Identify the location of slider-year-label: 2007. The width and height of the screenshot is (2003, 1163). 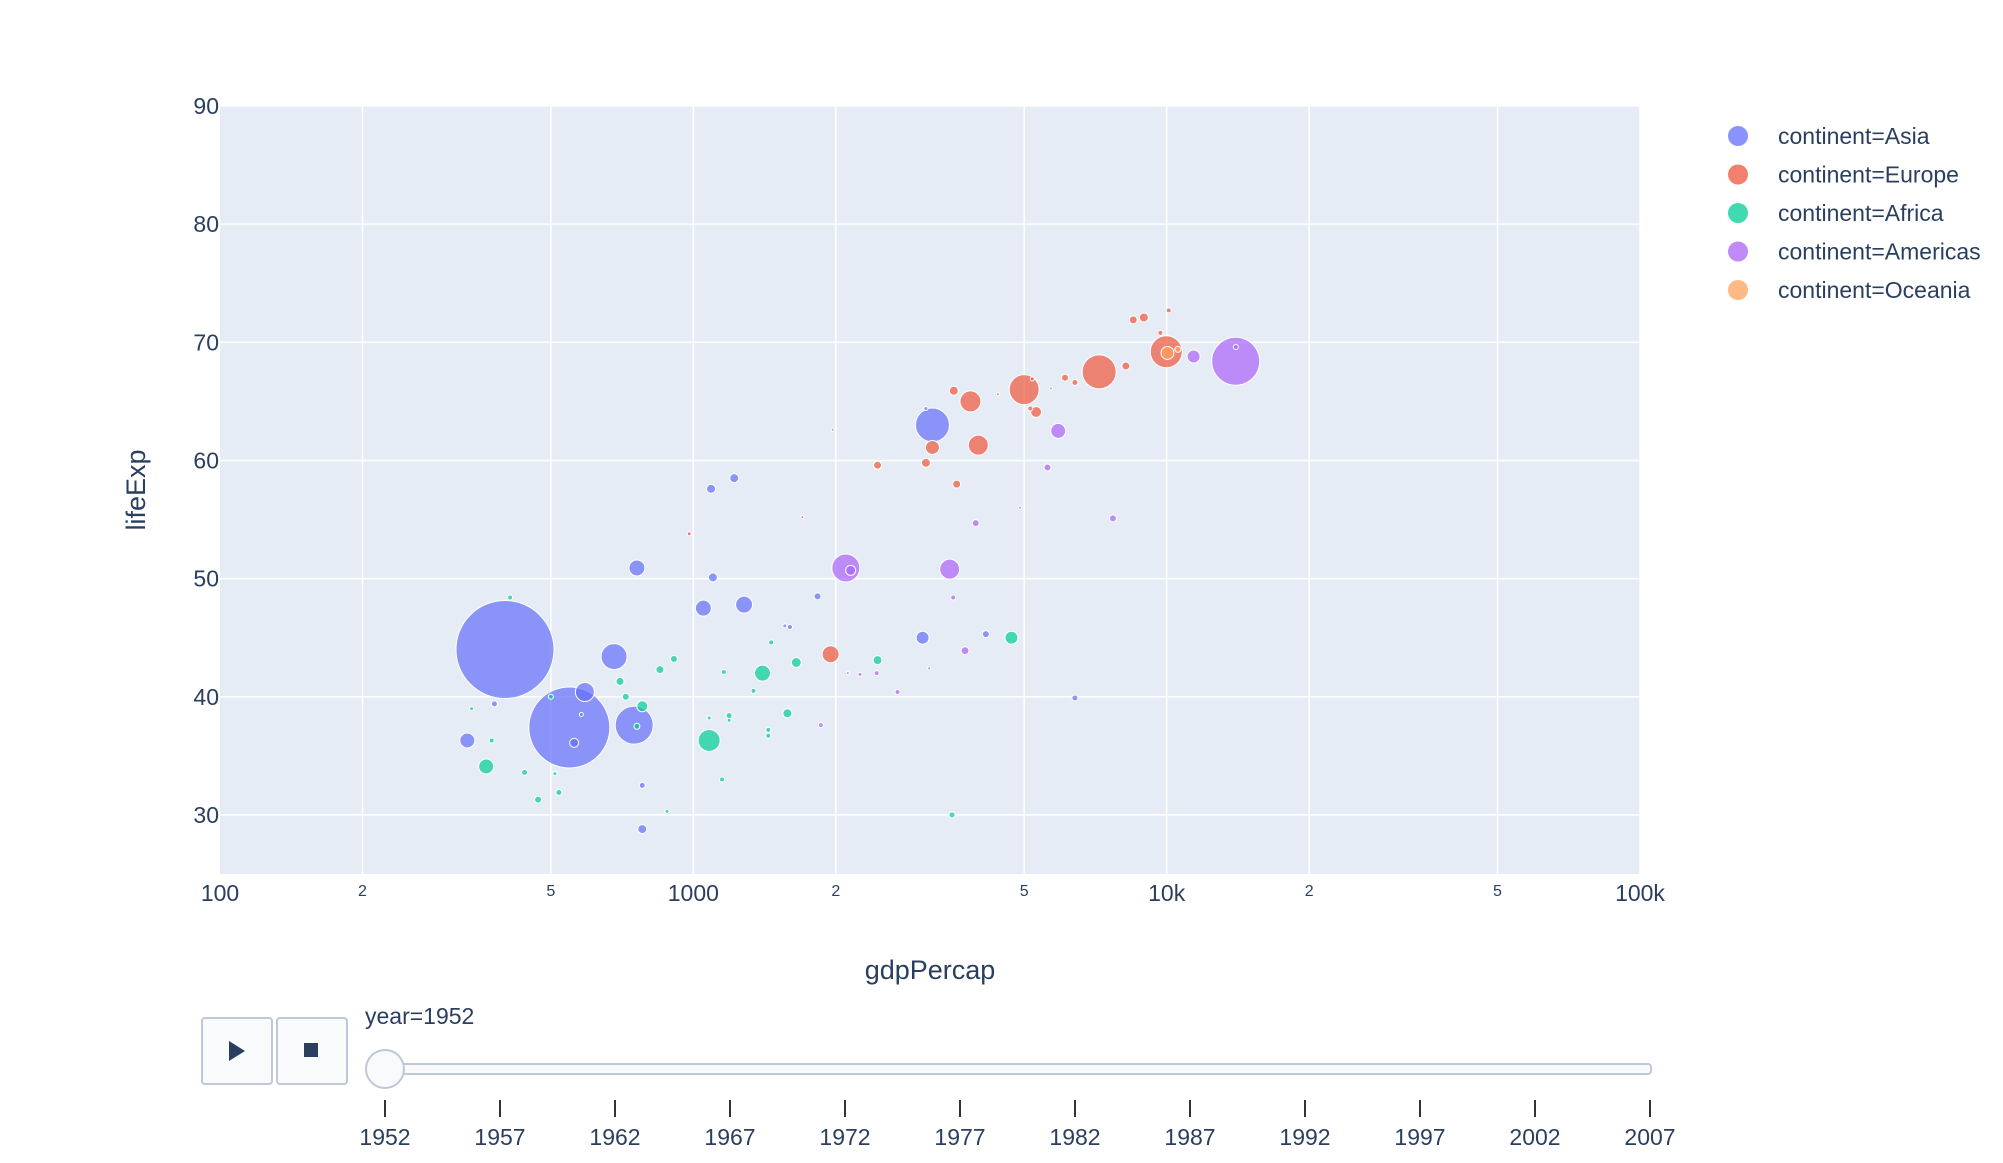
(1649, 1137).